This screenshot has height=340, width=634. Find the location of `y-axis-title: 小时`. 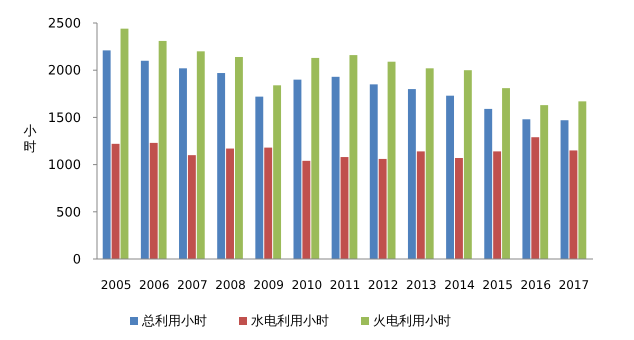

y-axis-title: 小时 is located at coordinates (30, 139).